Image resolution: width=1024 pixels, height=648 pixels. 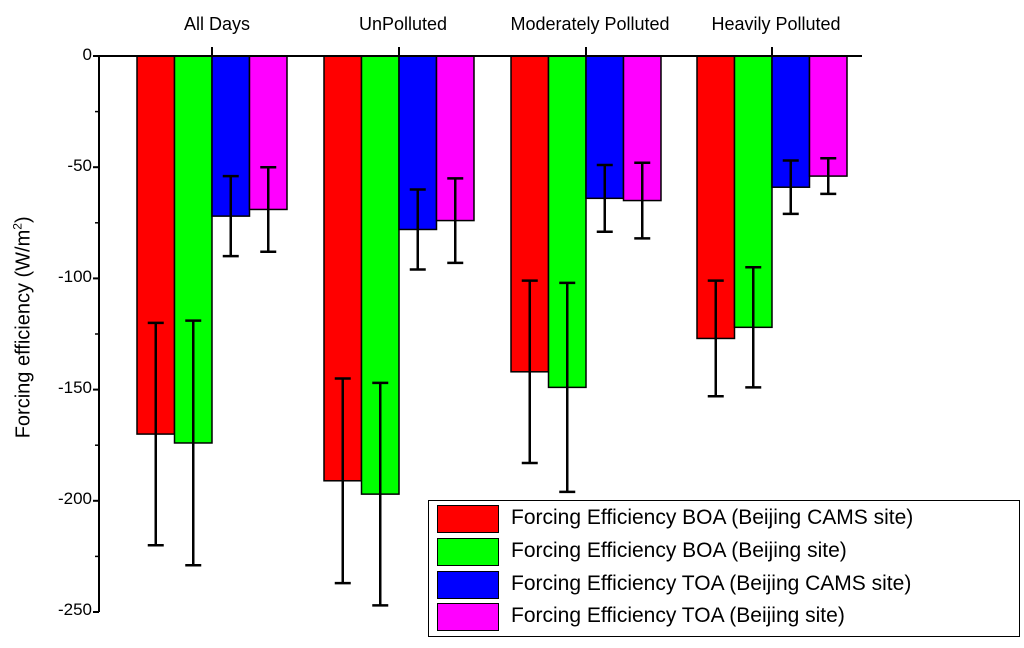 I want to click on legend-swatch-magenta, so click(x=468, y=617).